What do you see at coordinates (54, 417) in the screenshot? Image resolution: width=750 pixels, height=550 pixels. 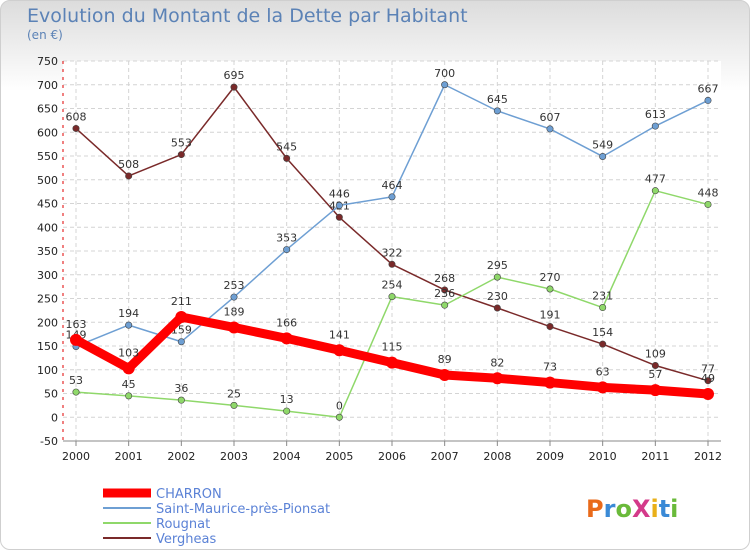 I see `y-tick-label: 0` at bounding box center [54, 417].